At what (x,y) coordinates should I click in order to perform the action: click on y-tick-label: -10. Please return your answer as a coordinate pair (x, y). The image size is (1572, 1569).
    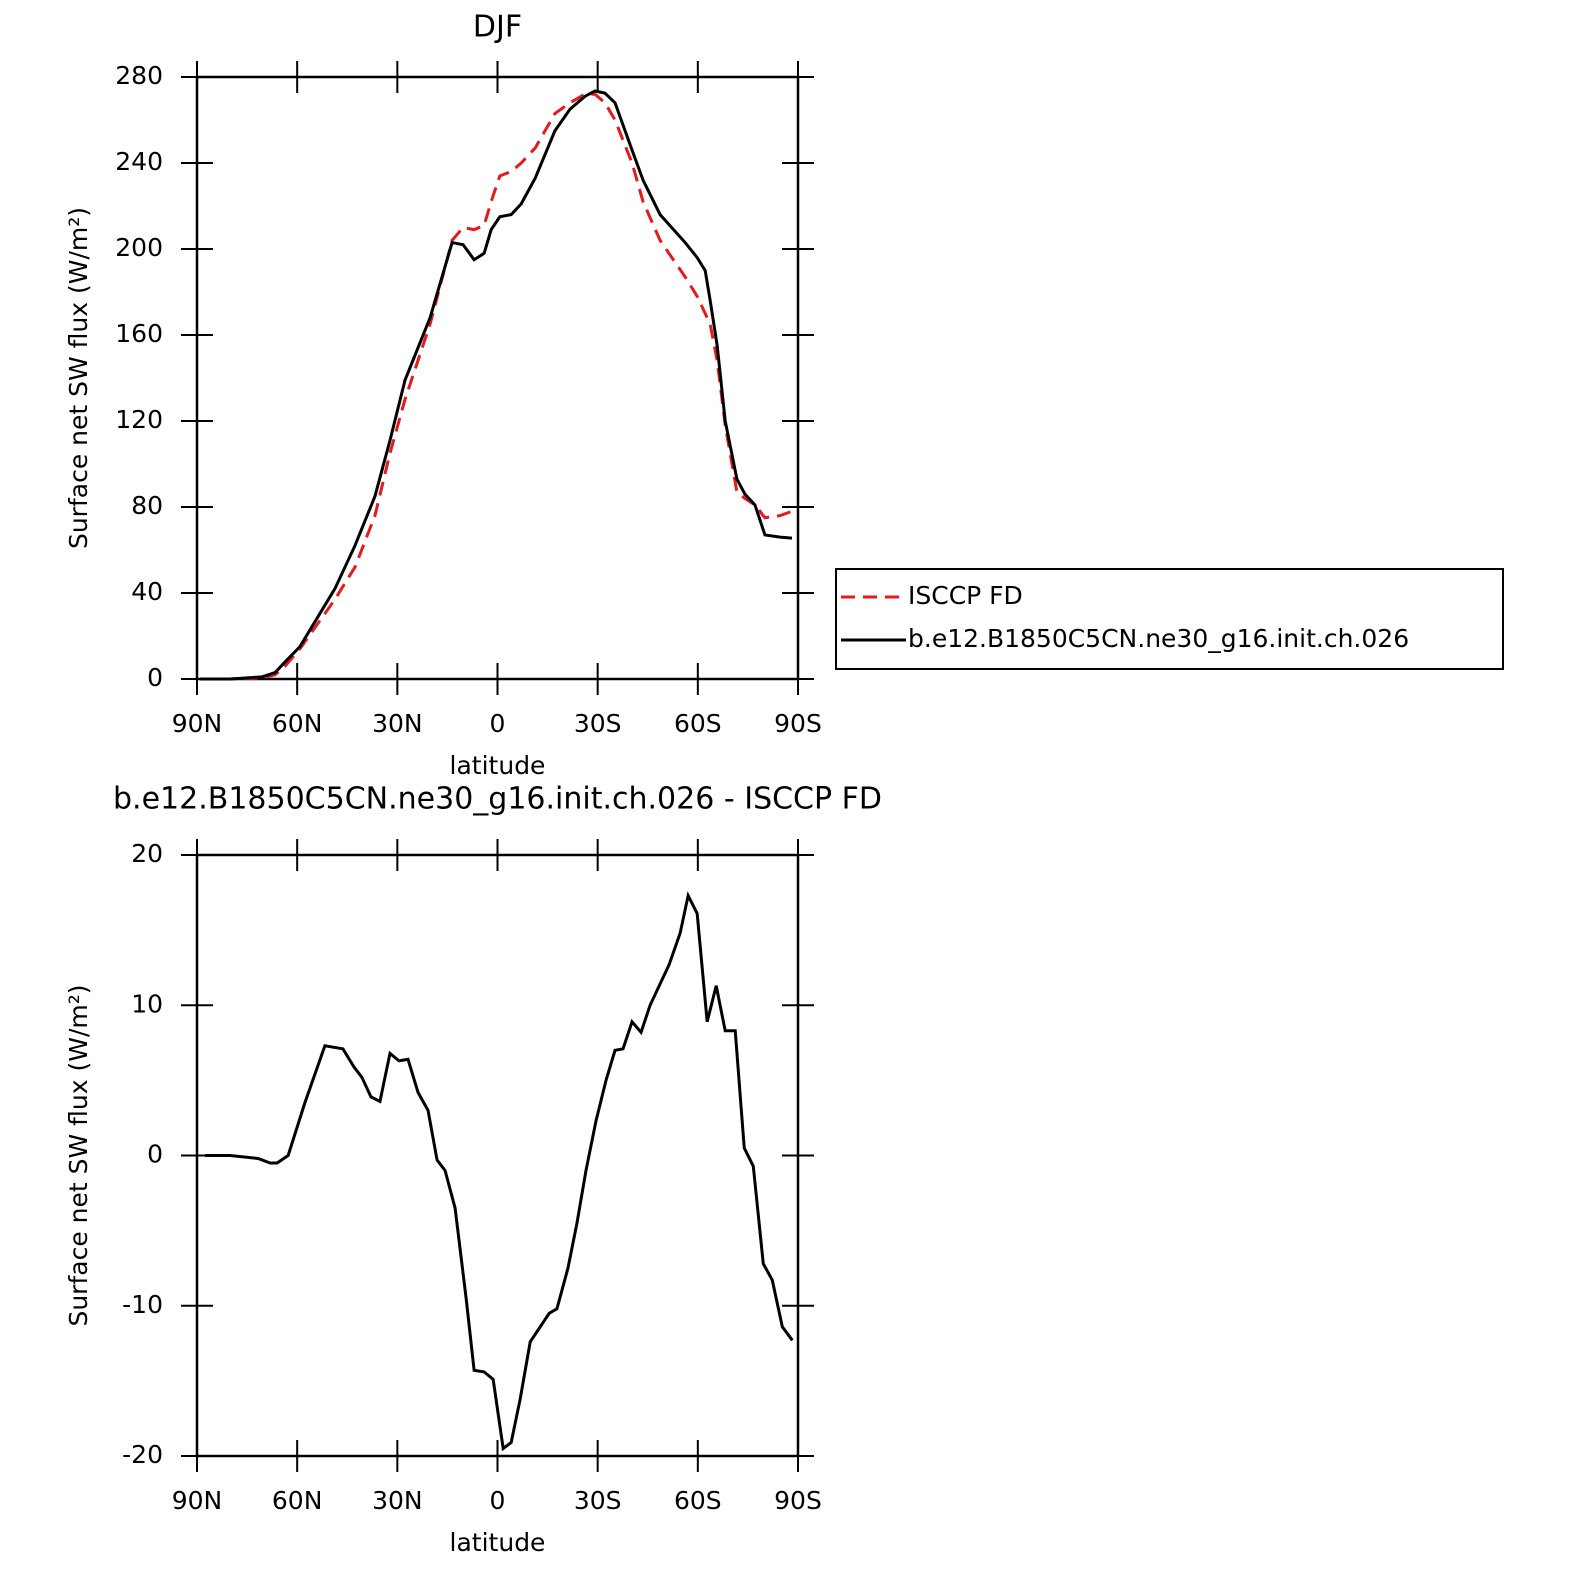
    Looking at the image, I should click on (142, 1304).